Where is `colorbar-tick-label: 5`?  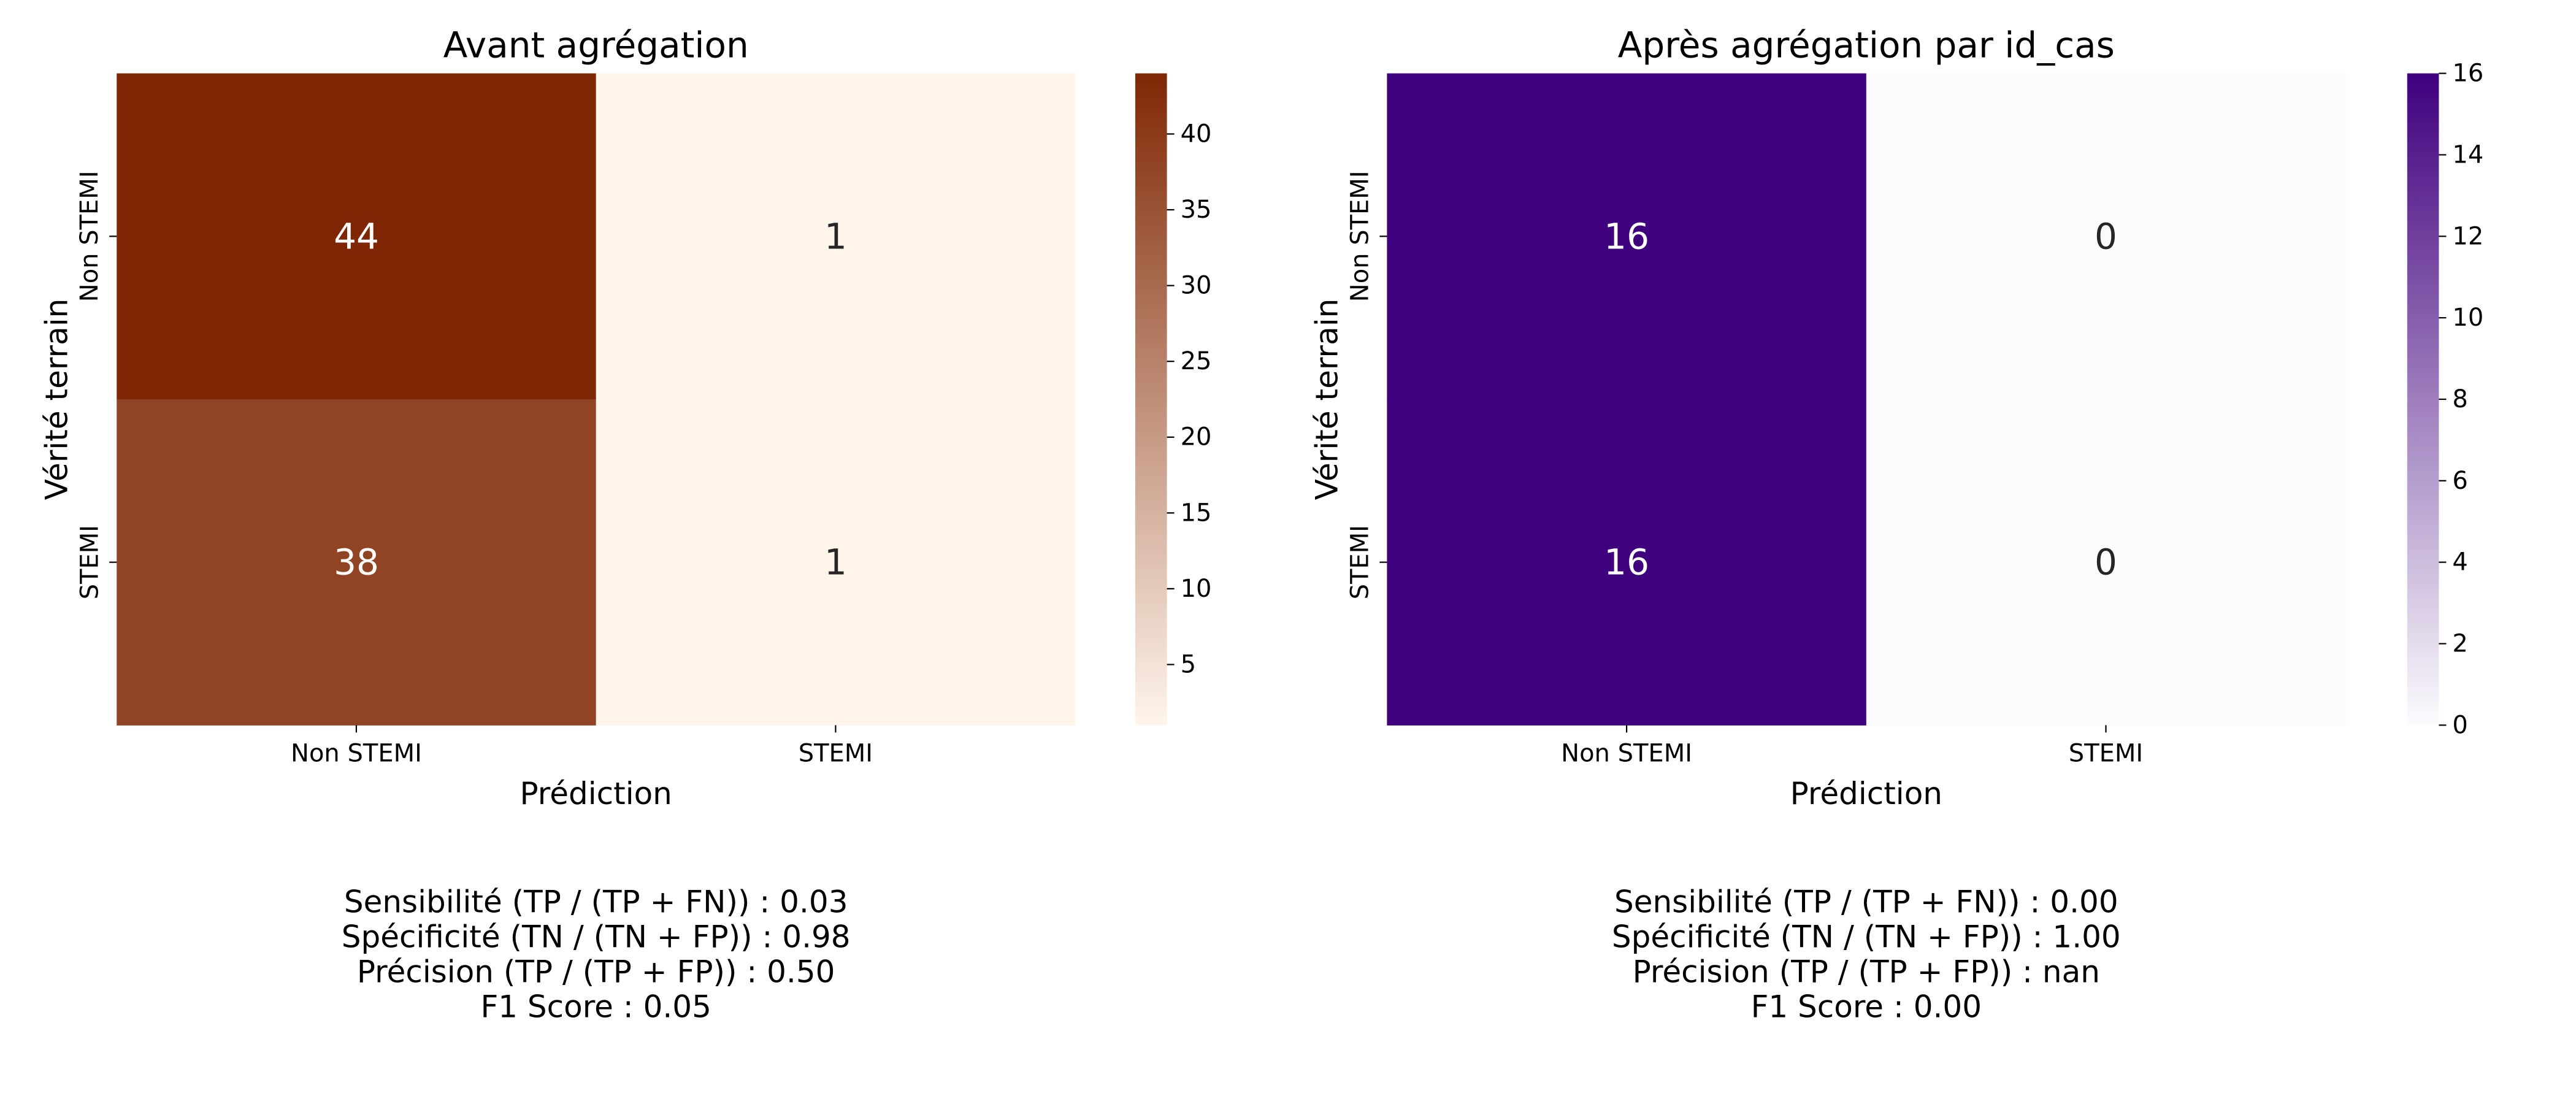
colorbar-tick-label: 5 is located at coordinates (1188, 664).